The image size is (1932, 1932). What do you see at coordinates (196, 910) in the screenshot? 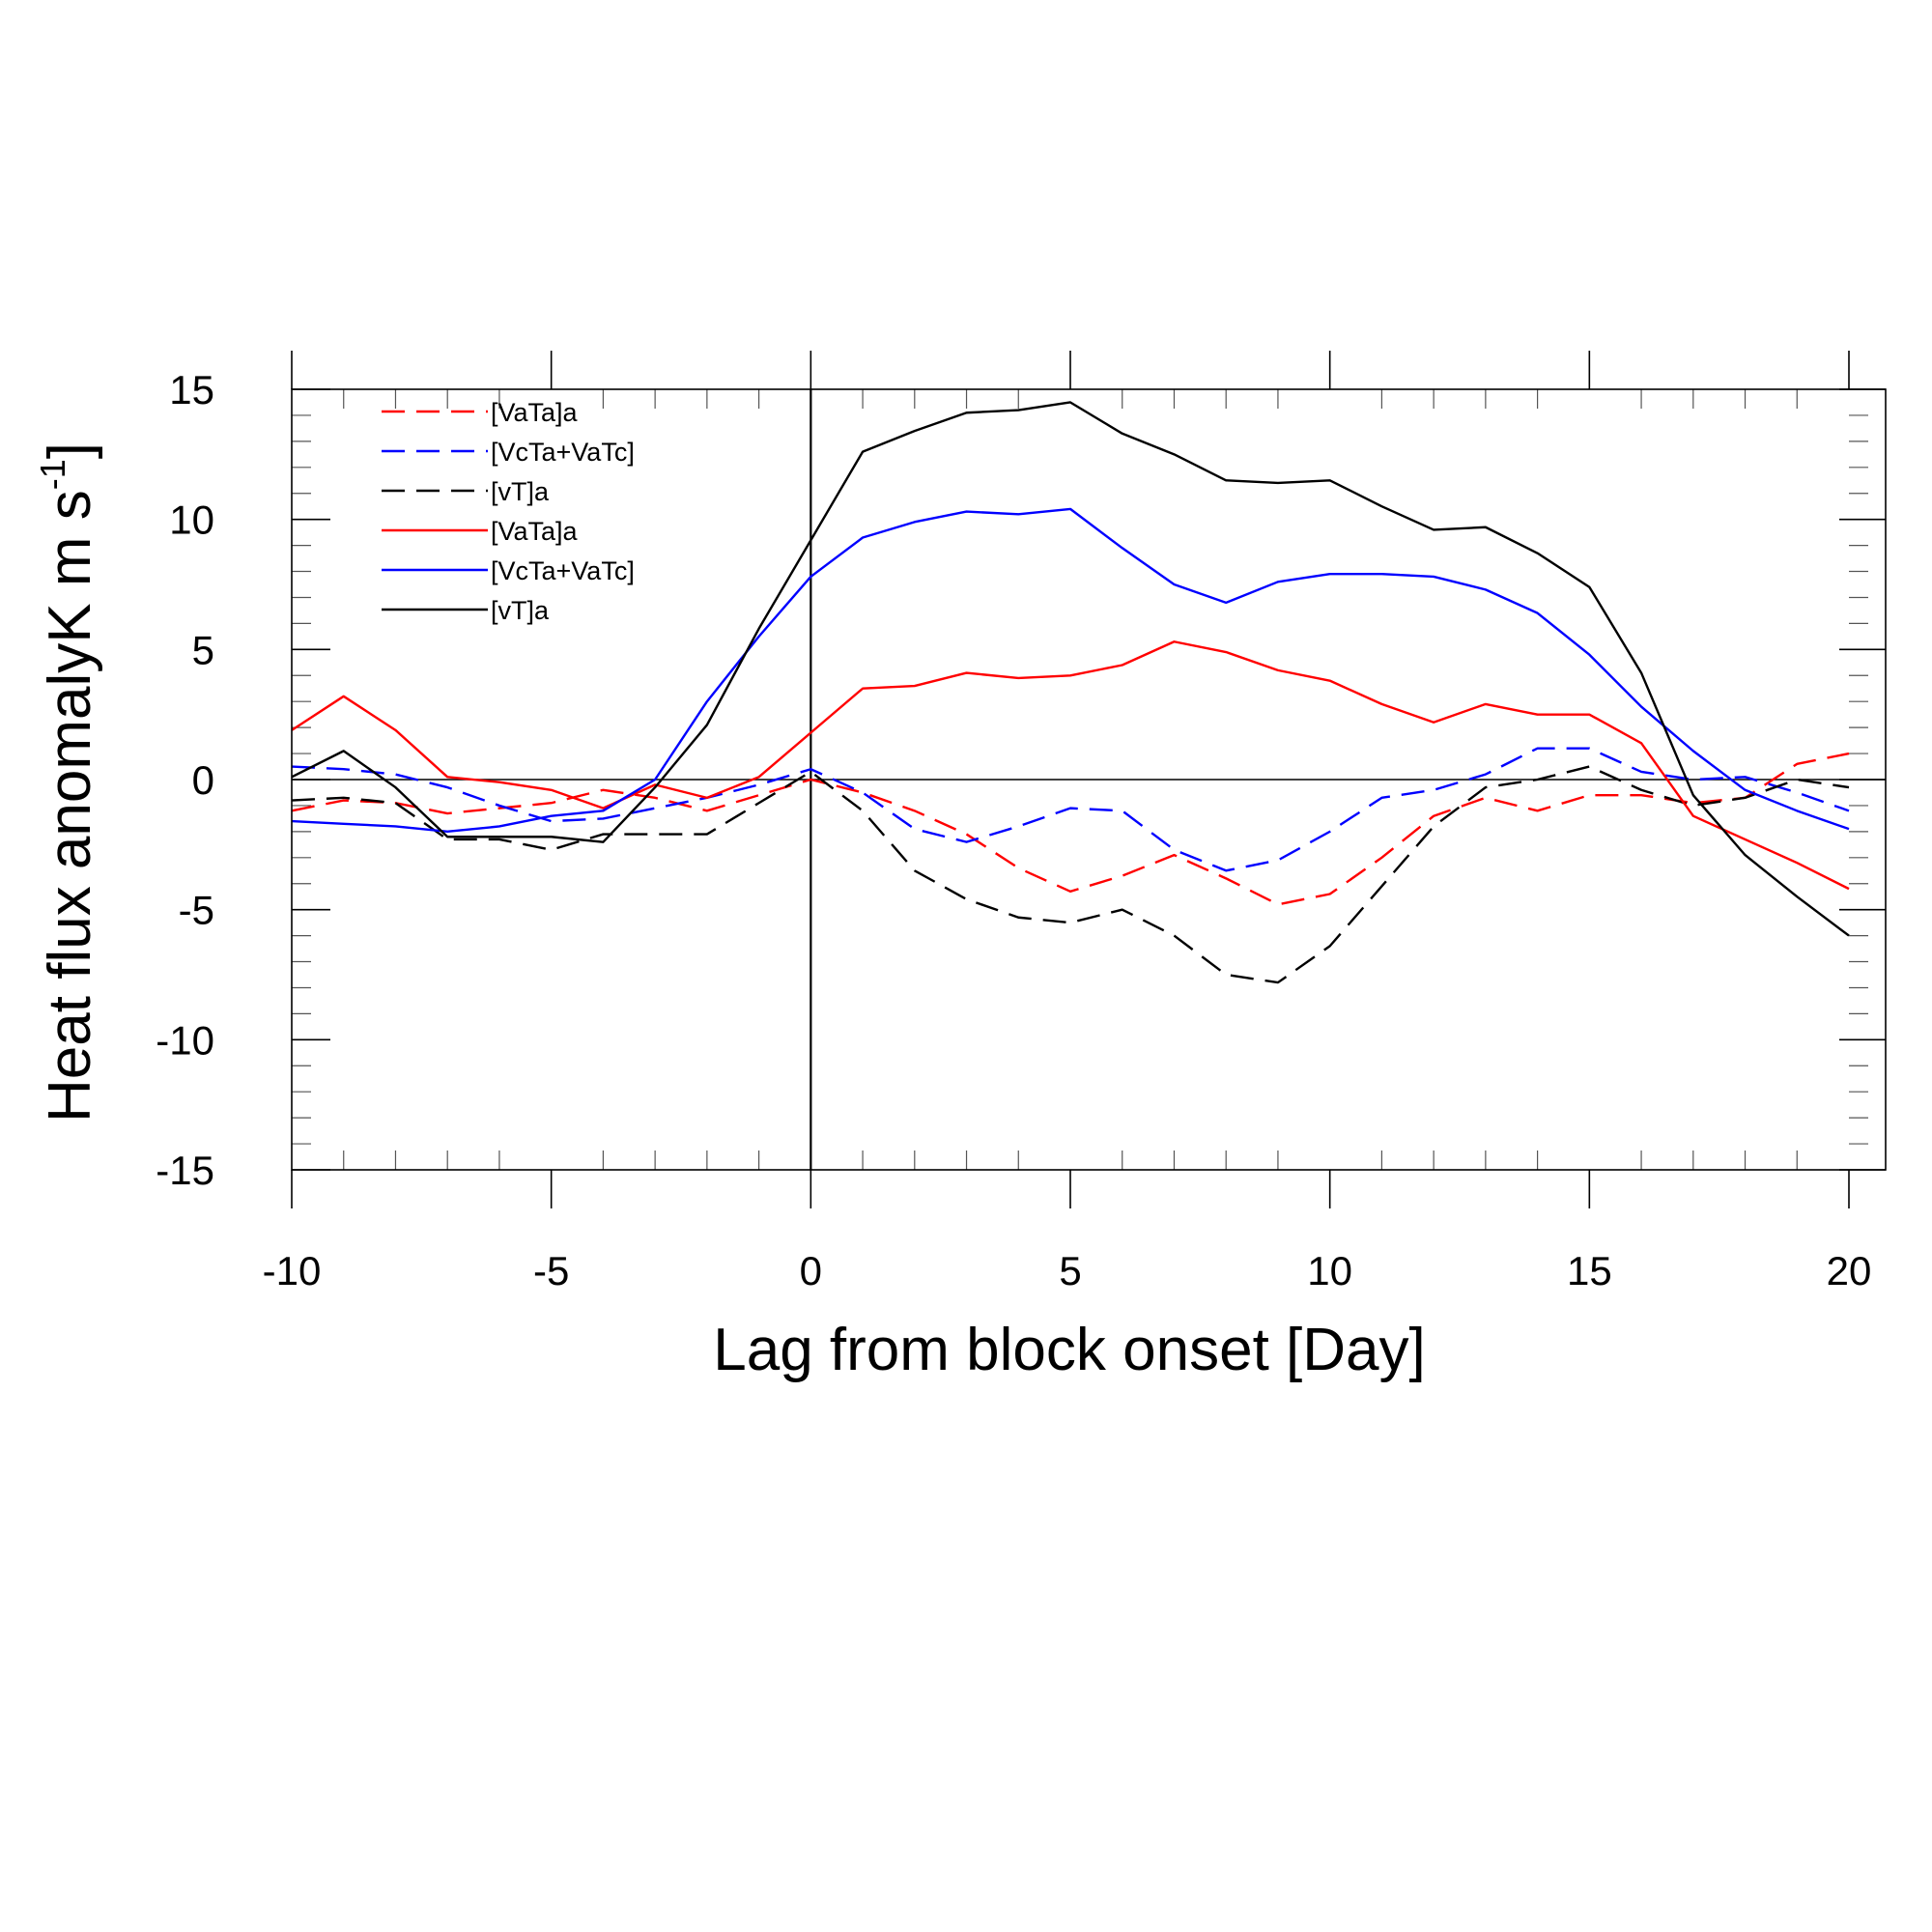
I see `y-tick-label: -5` at bounding box center [196, 910].